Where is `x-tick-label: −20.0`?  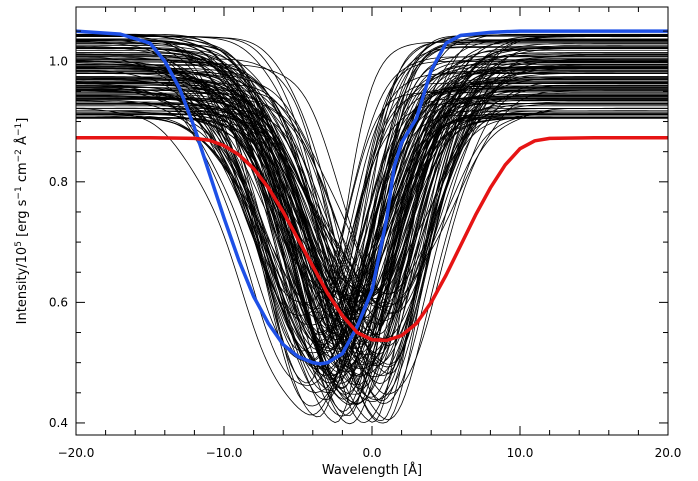 x-tick-label: −20.0 is located at coordinates (76, 453).